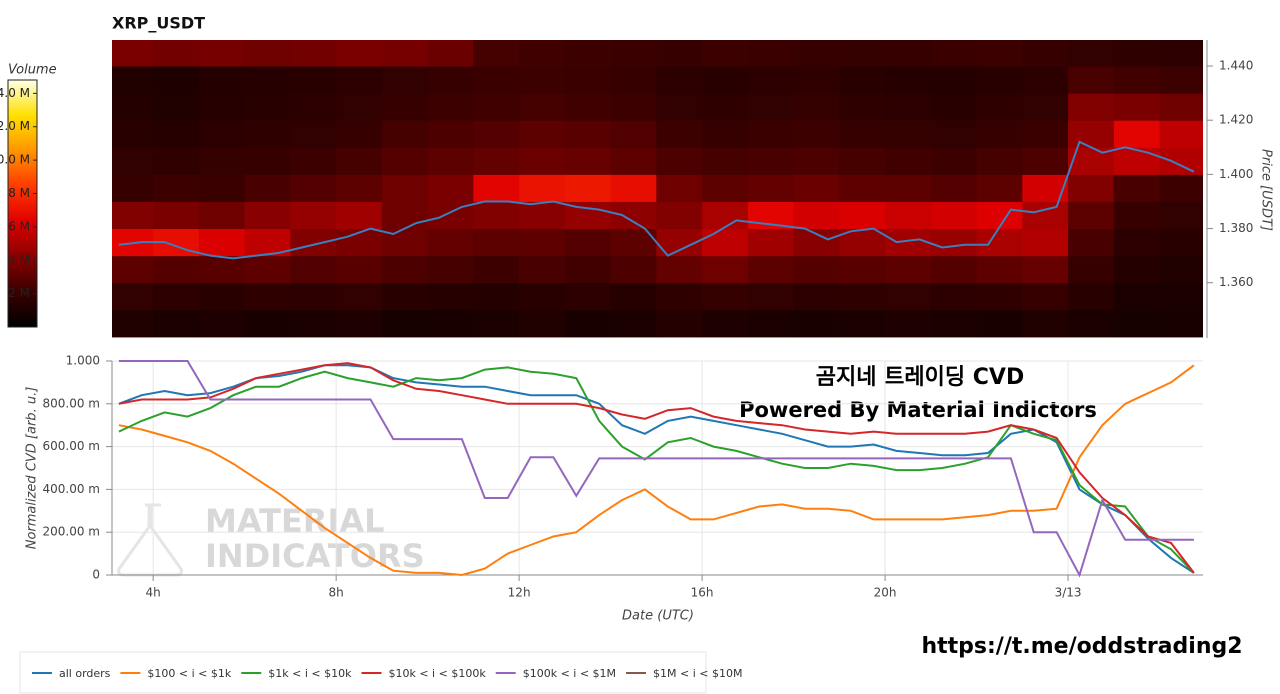 The height and width of the screenshot is (694, 1280). Describe the element at coordinates (15, 126) in the screenshot. I see `colorbar-tick-label: 12.0 M` at that location.